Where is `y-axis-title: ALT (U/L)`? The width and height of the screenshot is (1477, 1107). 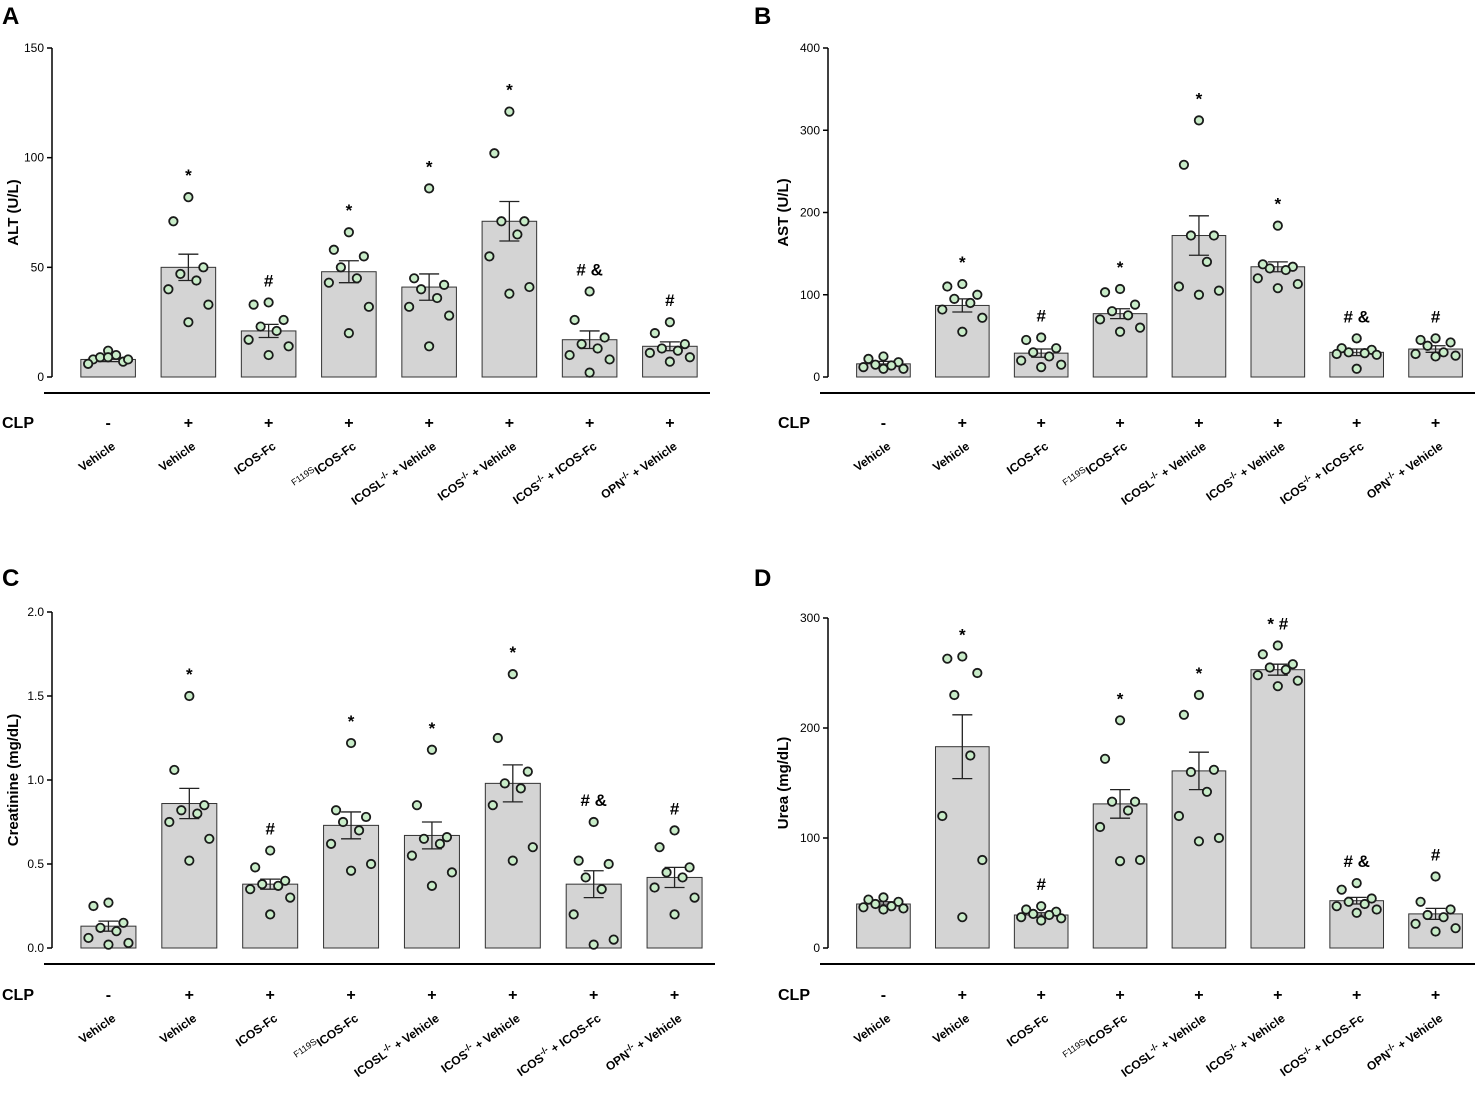
y-axis-title: ALT (U/L) is located at coordinates (13, 212).